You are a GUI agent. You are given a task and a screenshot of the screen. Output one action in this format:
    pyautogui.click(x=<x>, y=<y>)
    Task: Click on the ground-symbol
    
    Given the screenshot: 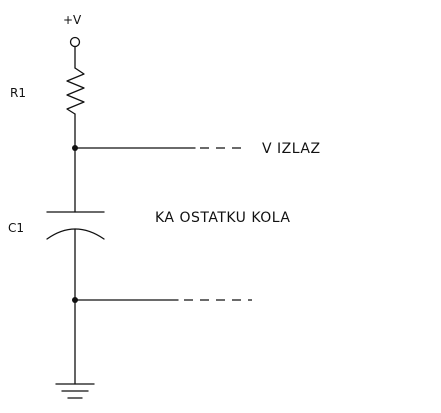 What is the action you would take?
    pyautogui.click(x=75, y=391)
    